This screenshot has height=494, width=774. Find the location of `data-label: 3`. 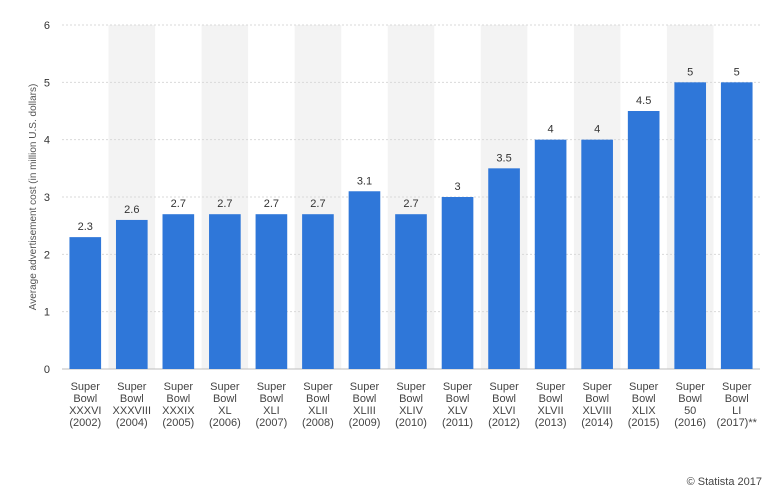

data-label: 3 is located at coordinates (457, 187).